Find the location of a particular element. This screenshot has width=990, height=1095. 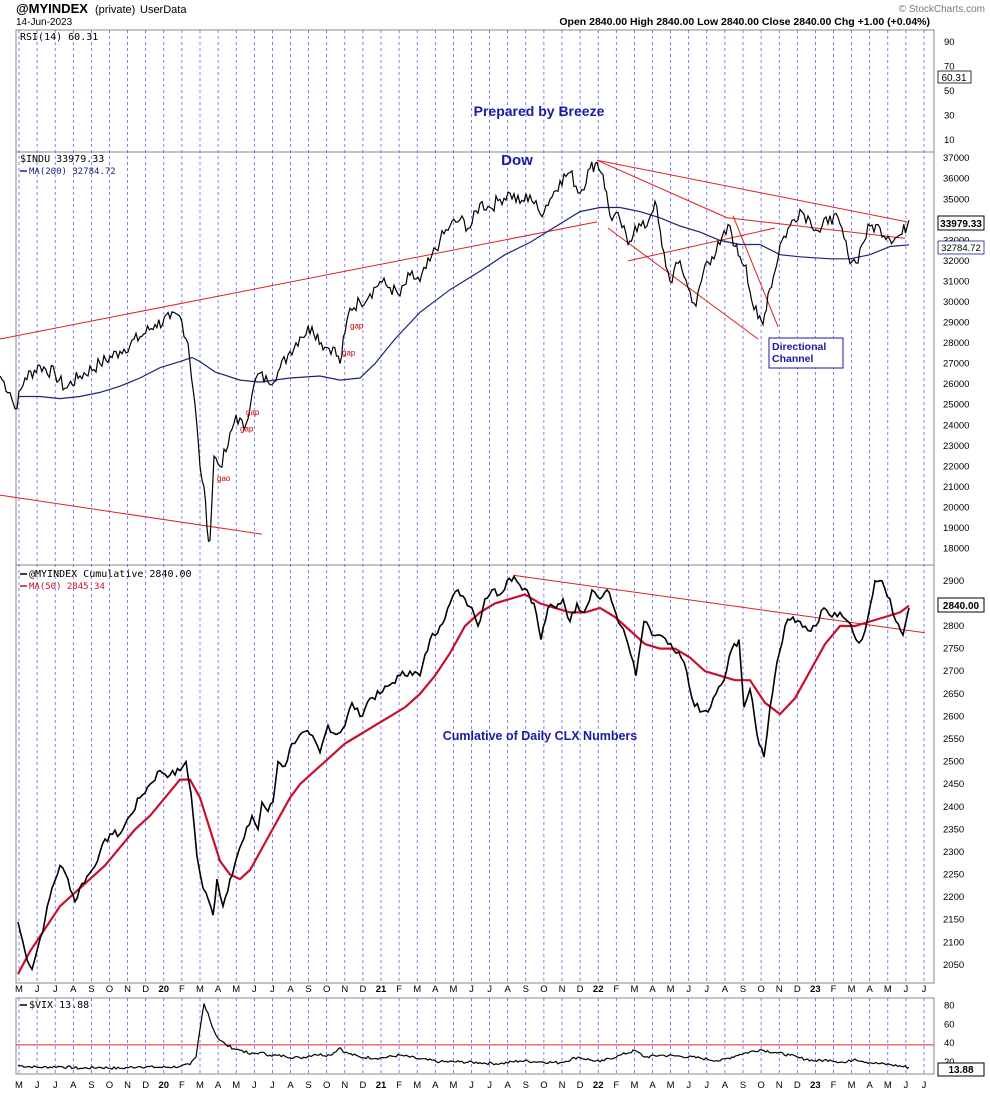

y-tick-label: 2550 is located at coordinates (953, 739).